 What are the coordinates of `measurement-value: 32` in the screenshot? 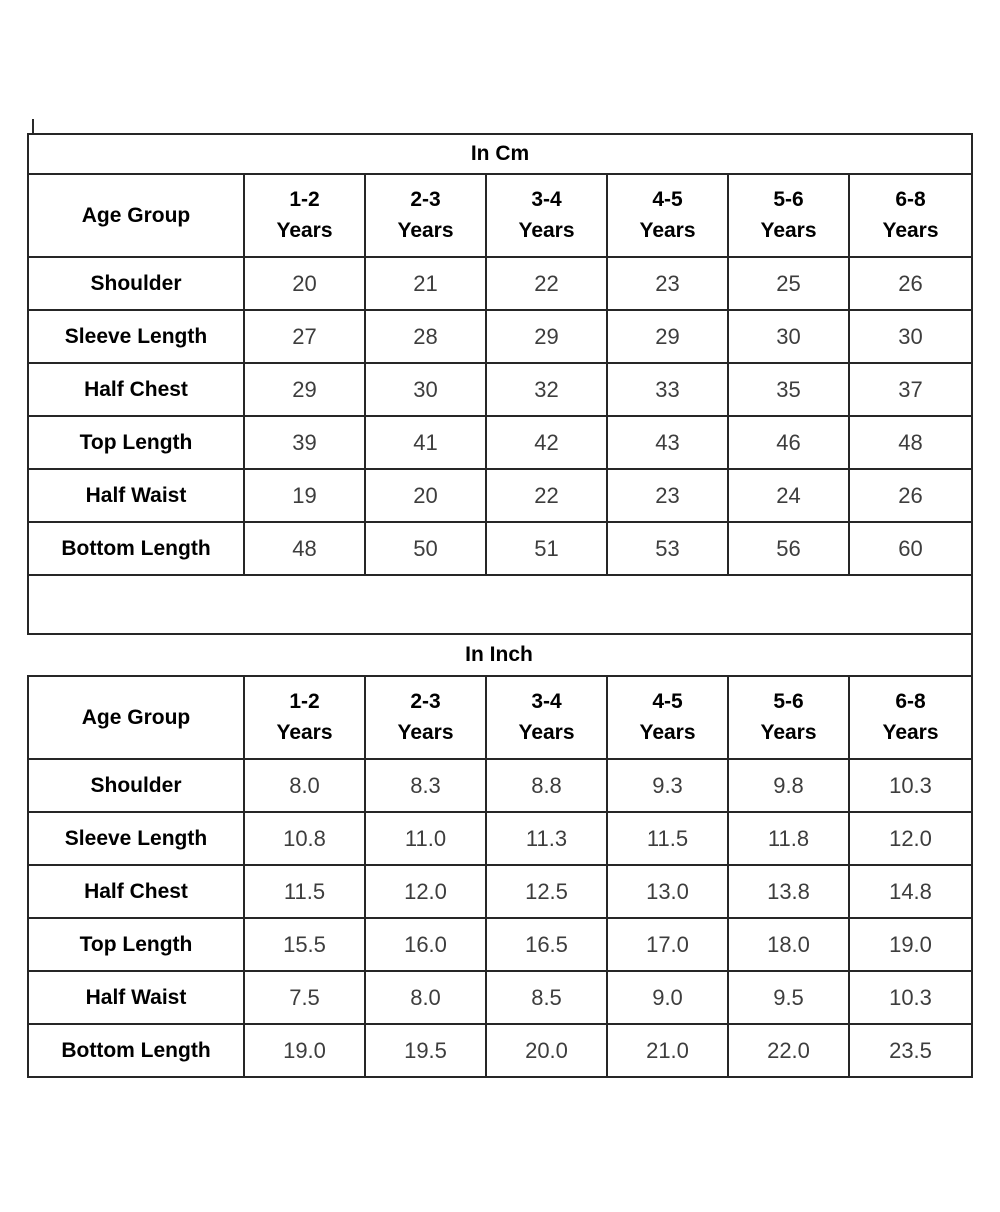 It's located at (547, 389).